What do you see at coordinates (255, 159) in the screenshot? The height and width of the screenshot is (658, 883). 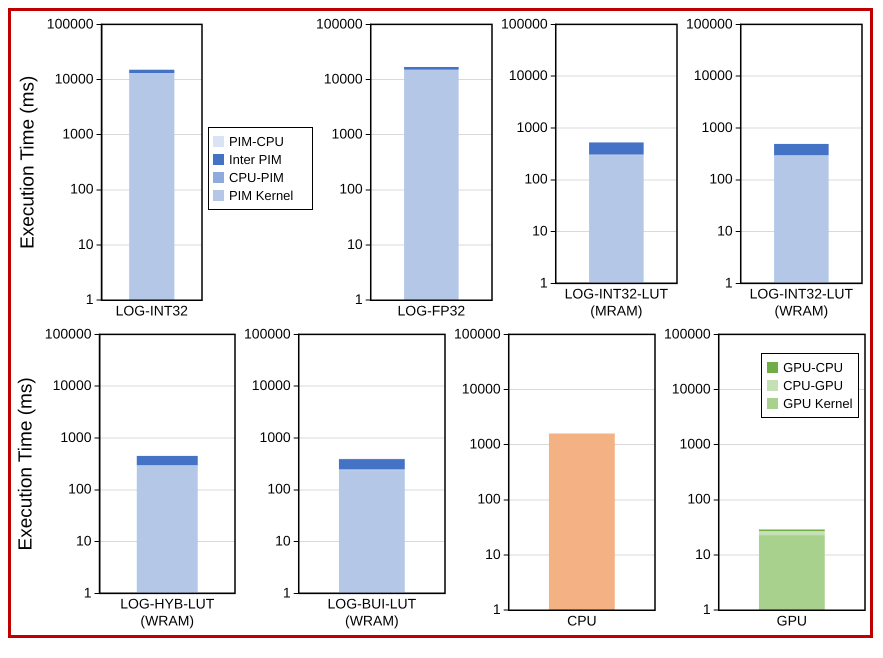 I see `legend-label: Inter PIM` at bounding box center [255, 159].